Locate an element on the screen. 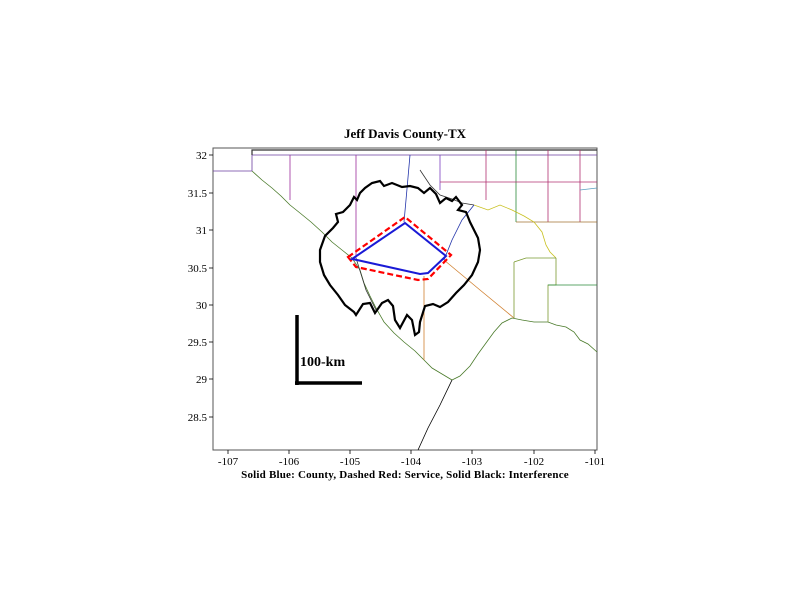 Image resolution: width=792 pixels, height=612 pixels. x-axis: -107 -106 -105 -104 -103 -102 -101 is located at coordinates (411, 459).